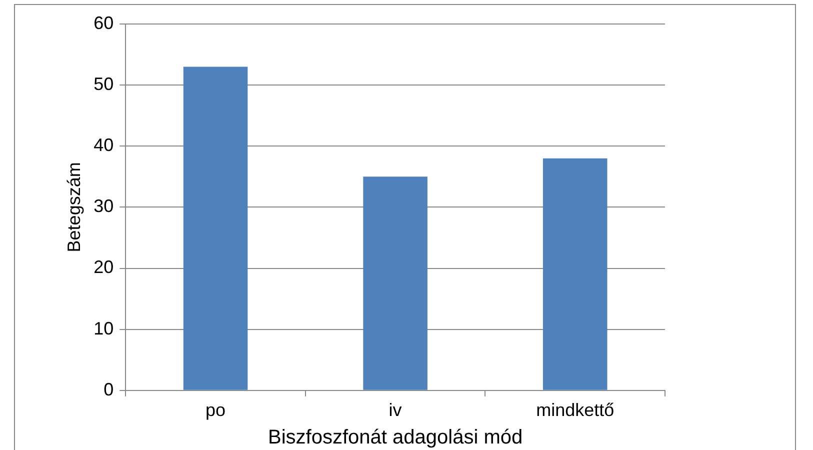 This screenshot has width=813, height=450. What do you see at coordinates (395, 410) in the screenshot?
I see `x-tick-label: iv` at bounding box center [395, 410].